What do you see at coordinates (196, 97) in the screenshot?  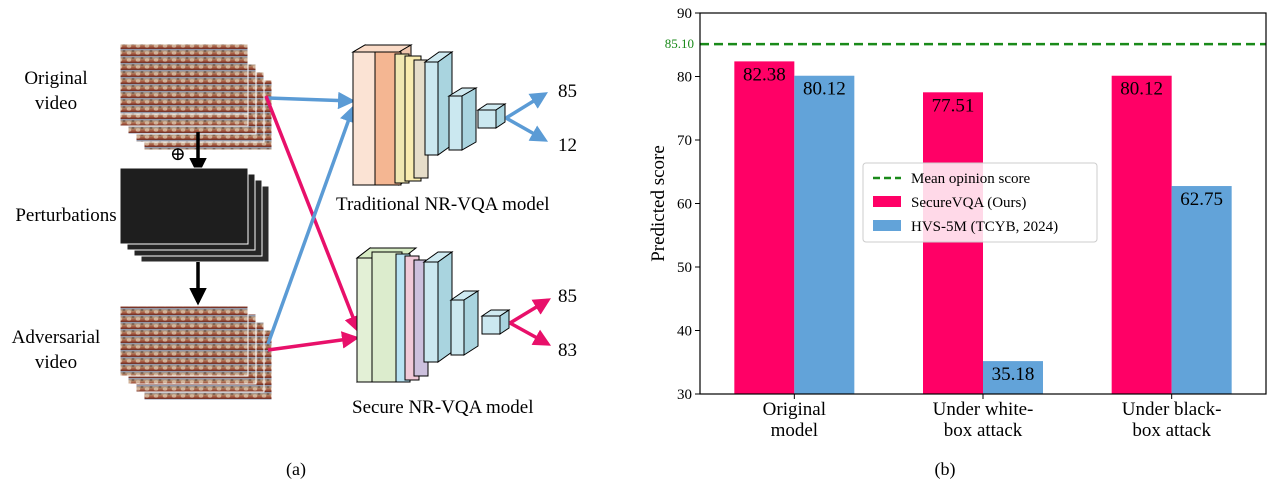 I see `original-video-frames` at bounding box center [196, 97].